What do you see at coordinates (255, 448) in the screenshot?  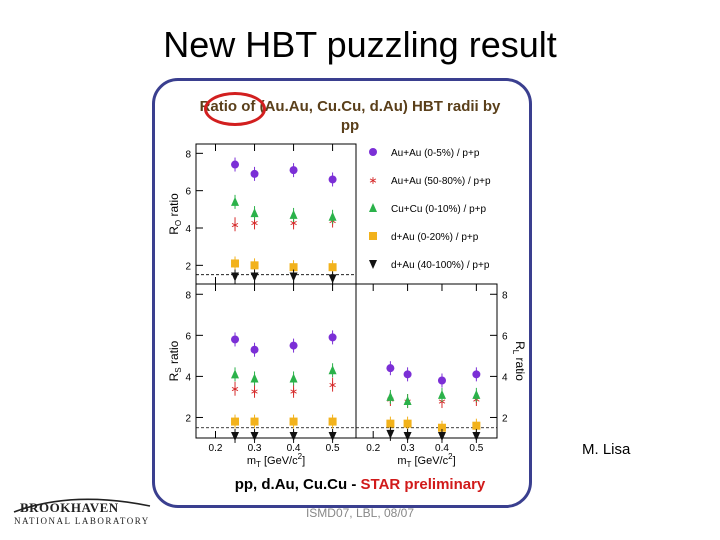 I see `x-tick-label-rs: 0.3` at bounding box center [255, 448].